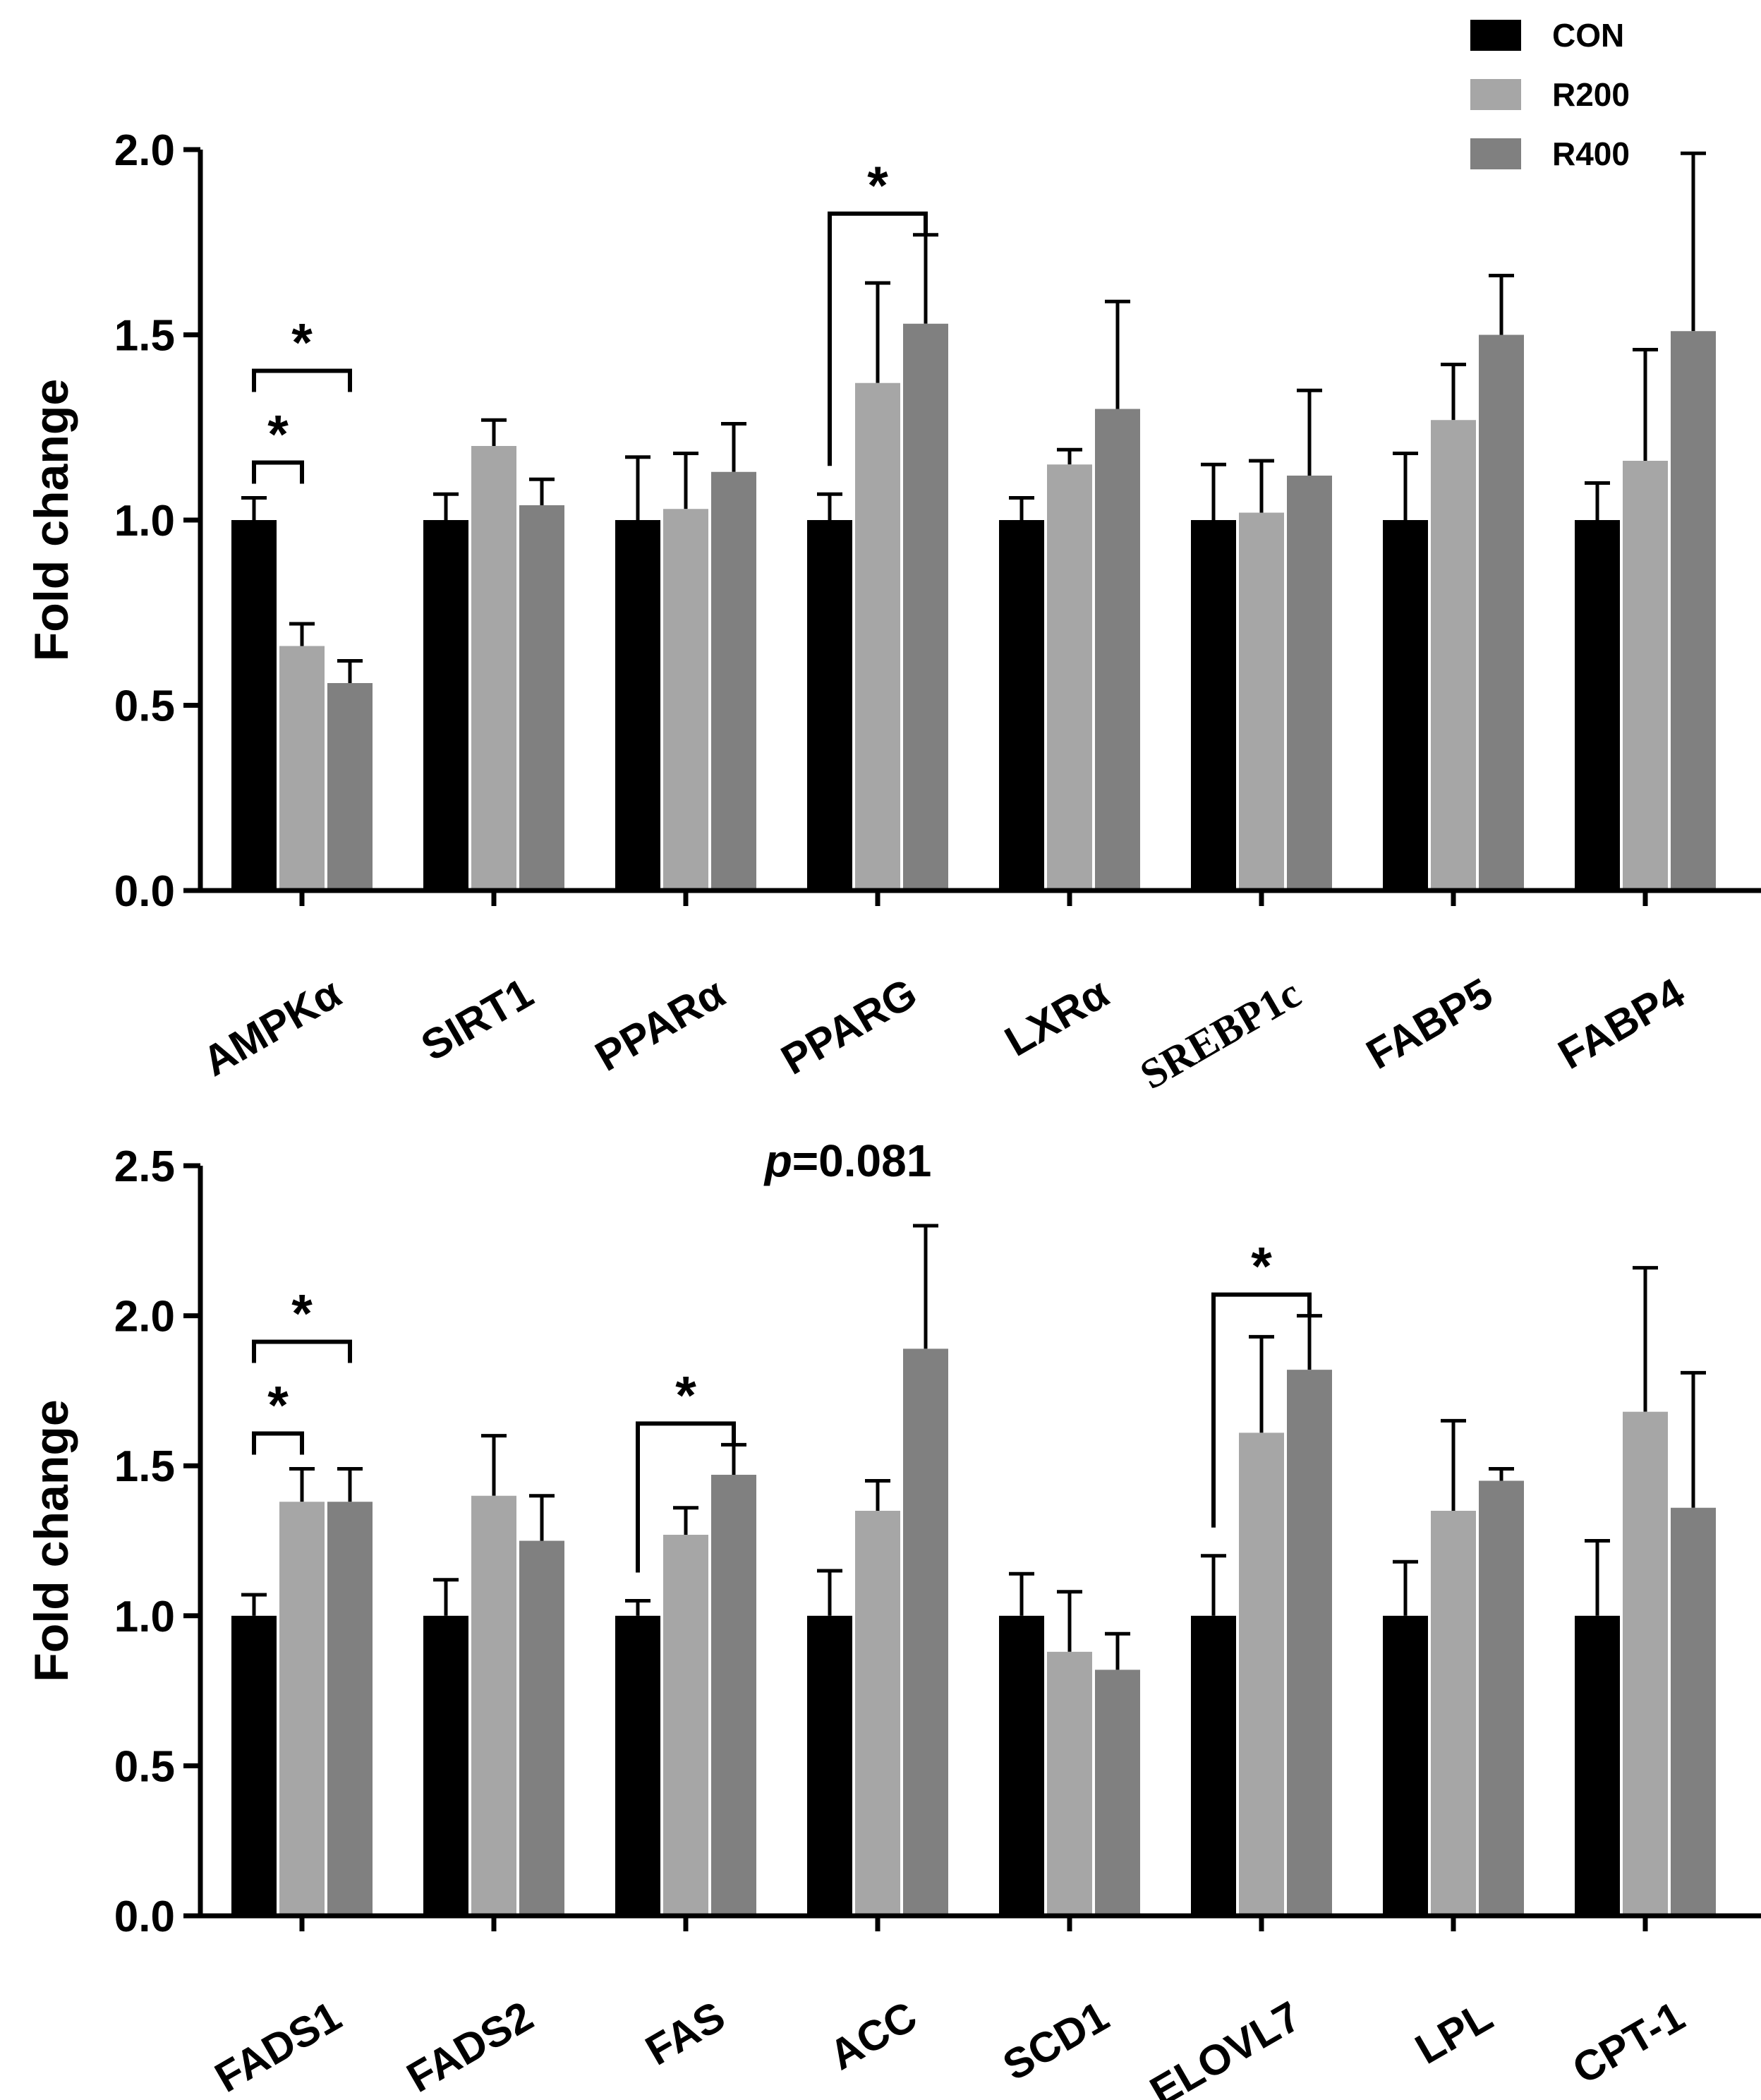 The height and width of the screenshot is (2100, 1761). What do you see at coordinates (1591, 153) in the screenshot?
I see `legend-label: R400` at bounding box center [1591, 153].